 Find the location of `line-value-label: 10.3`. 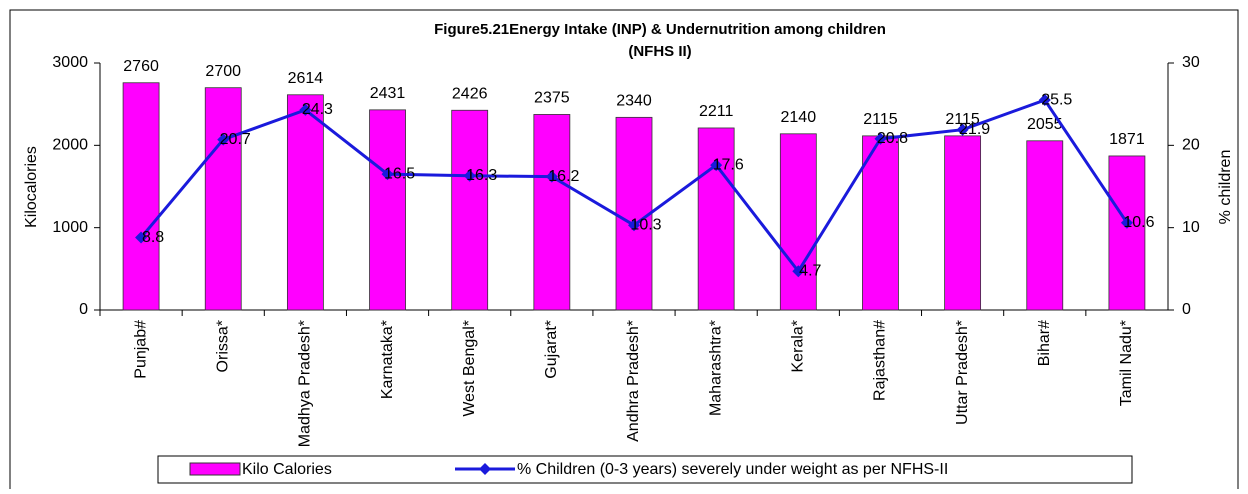

line-value-label: 10.3 is located at coordinates (645, 224).